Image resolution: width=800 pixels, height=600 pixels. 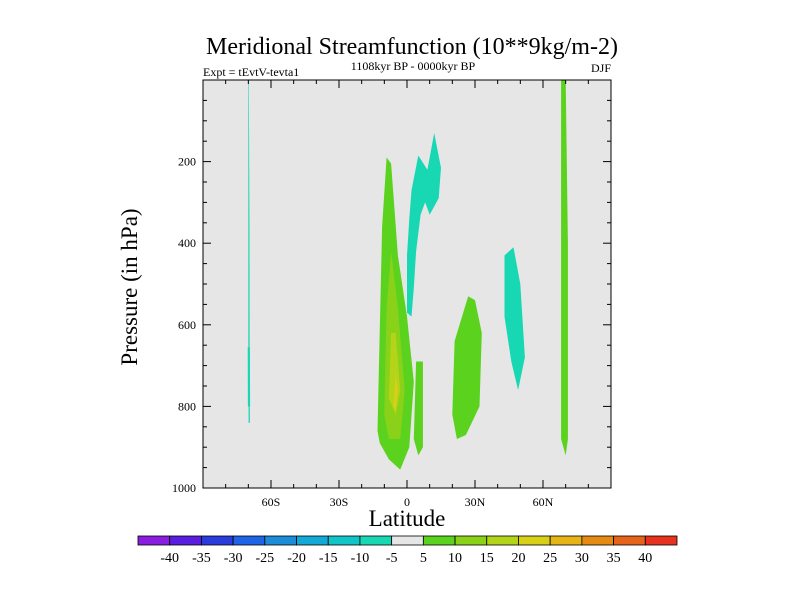 I want to click on cell-70n-strip, so click(x=564, y=268).